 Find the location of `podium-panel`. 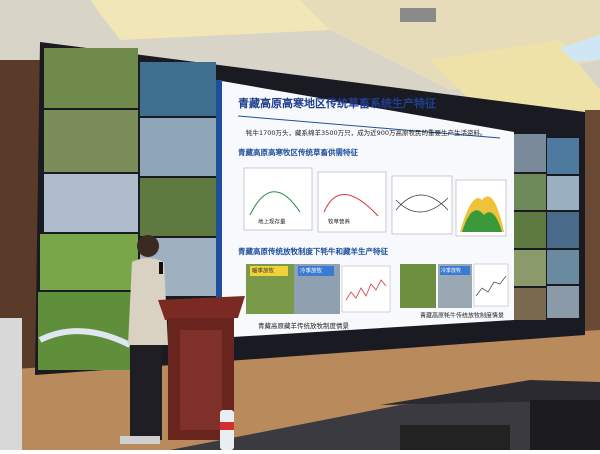

podium-panel is located at coordinates (201, 380).